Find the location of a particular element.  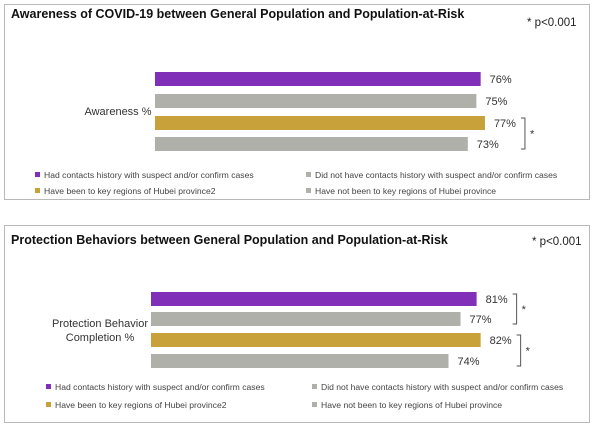

category-label: Protection Behavior Completion % is located at coordinates (100, 331).